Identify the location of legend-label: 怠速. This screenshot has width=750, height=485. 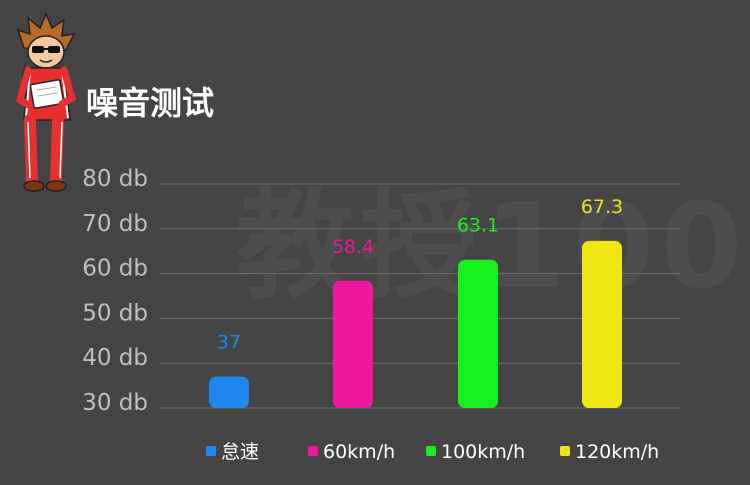
(240, 452).